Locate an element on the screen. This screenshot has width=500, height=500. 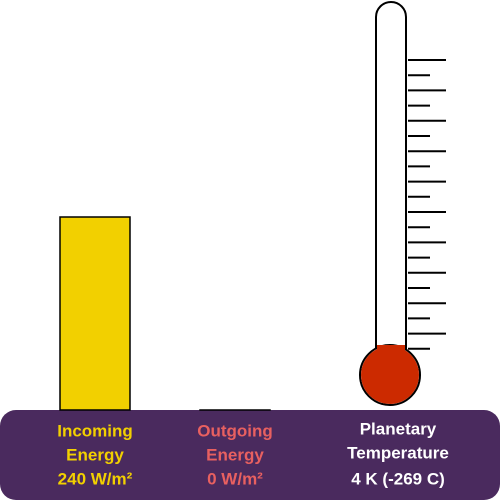
bar-name: Incoming is located at coordinates (95, 430).